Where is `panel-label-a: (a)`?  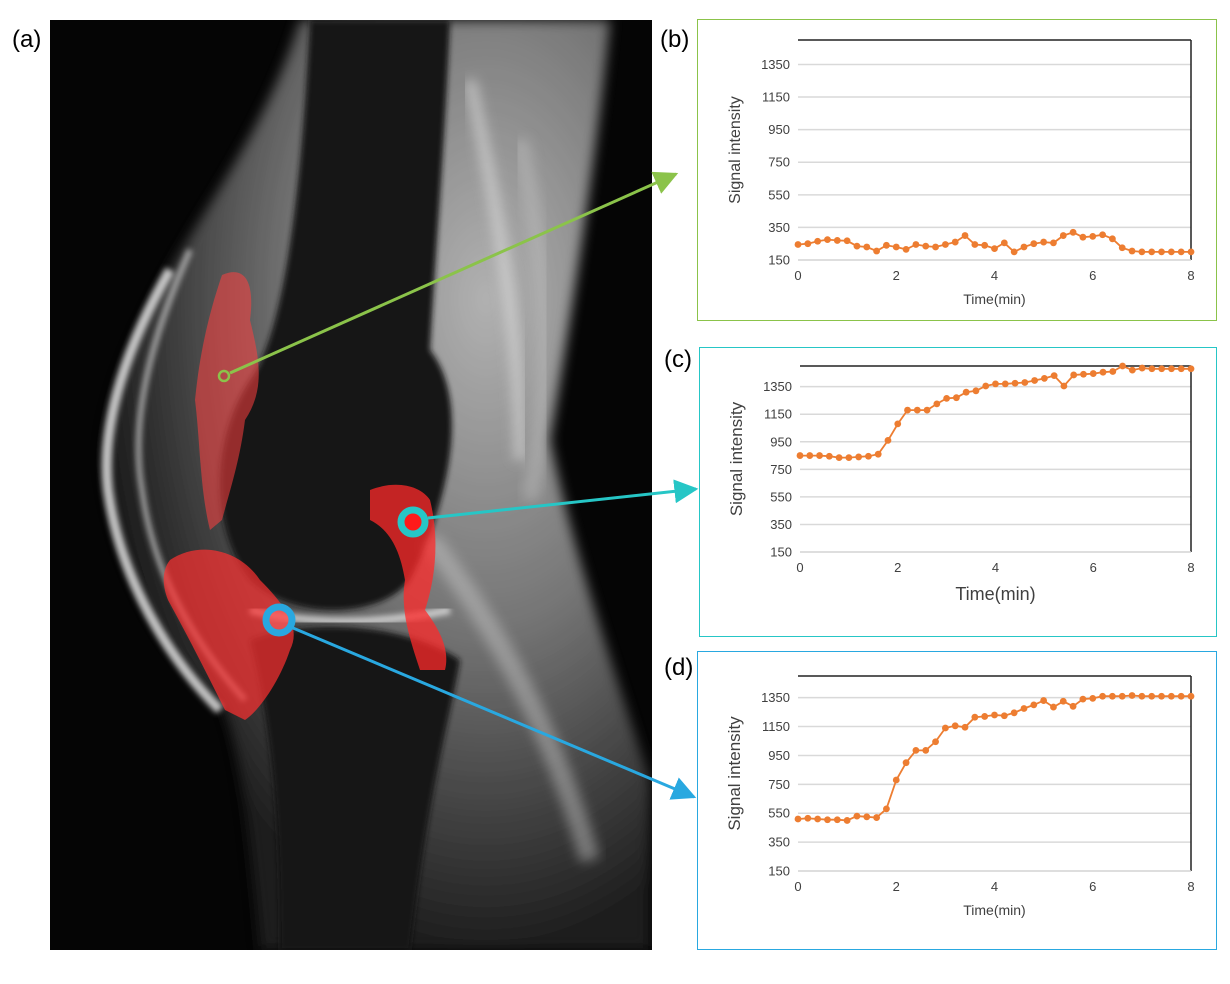 panel-label-a: (a) is located at coordinates (27, 39).